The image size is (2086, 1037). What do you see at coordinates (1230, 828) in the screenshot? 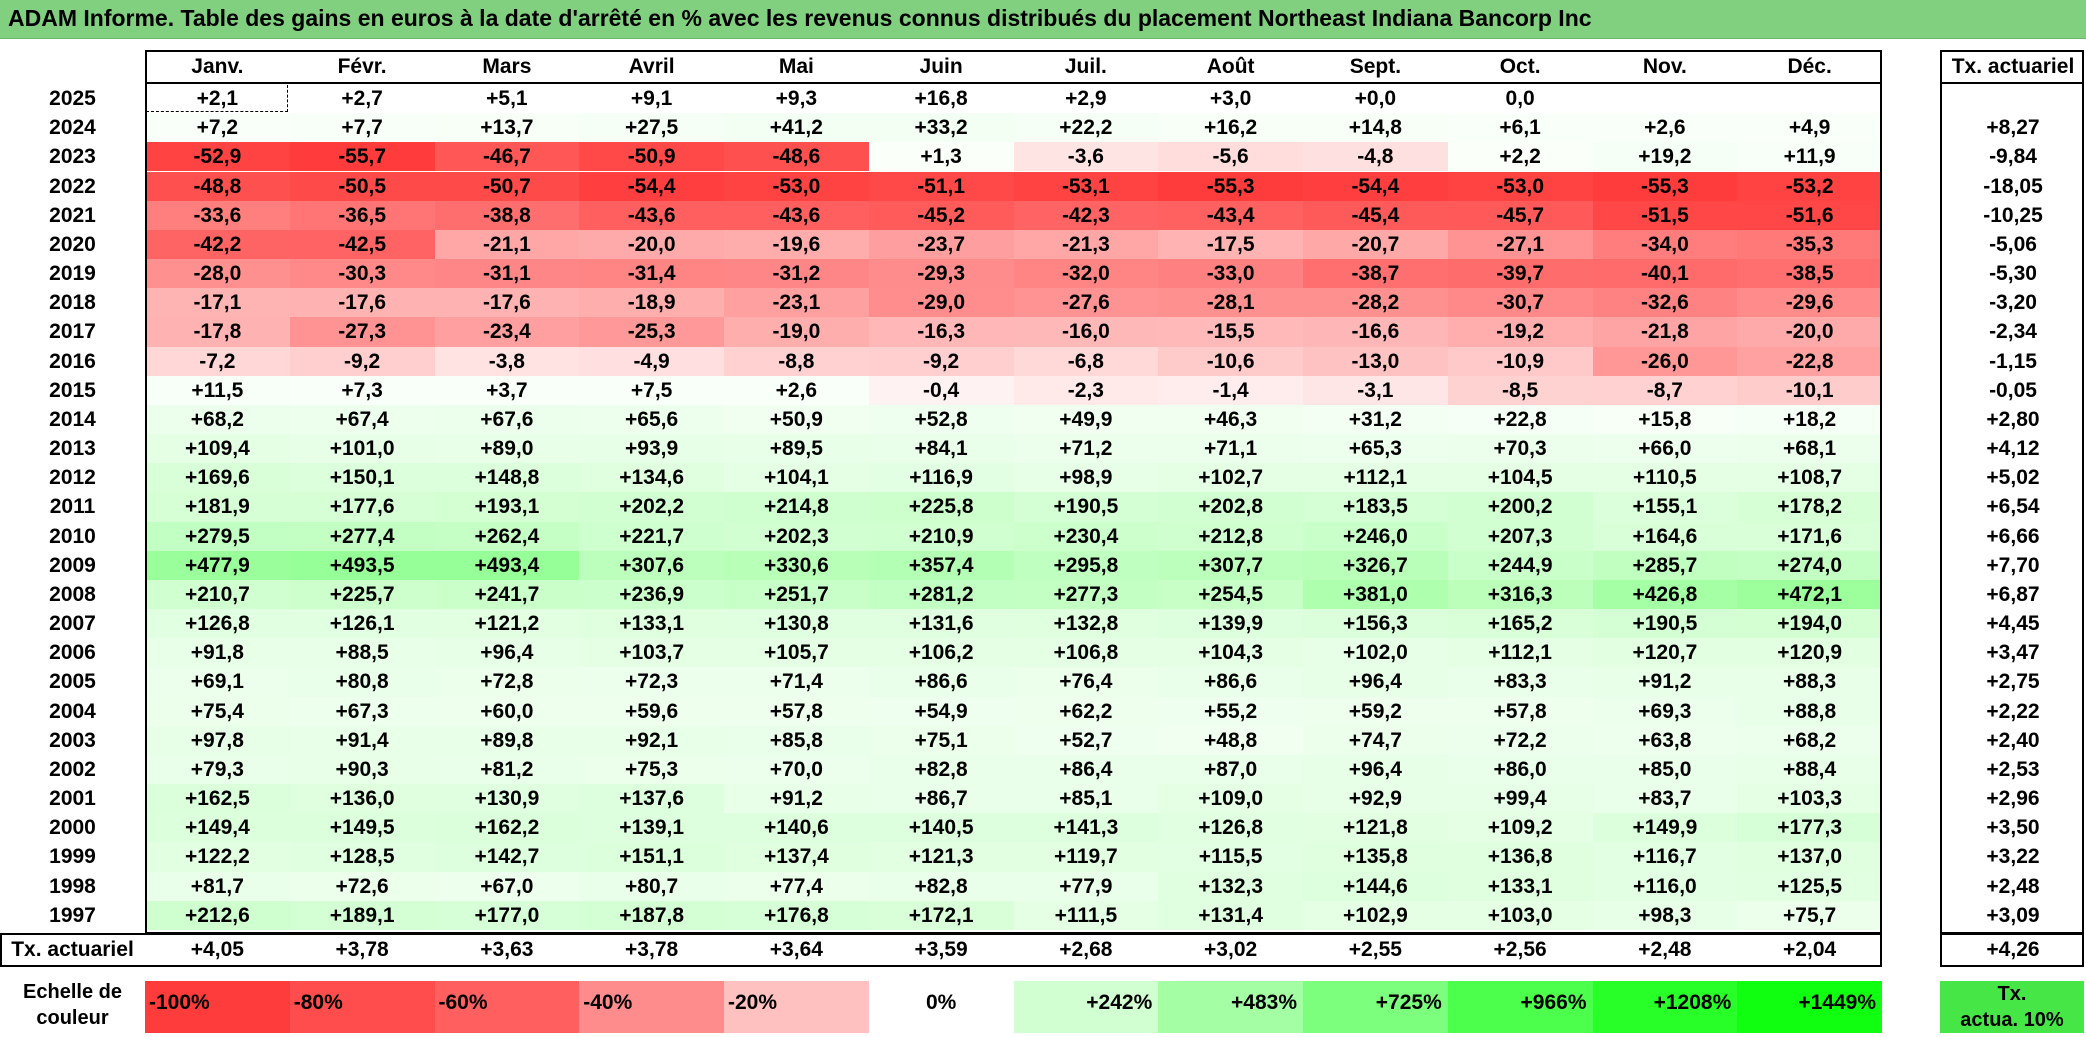
I see `table-cell: +126,8` at bounding box center [1230, 828].